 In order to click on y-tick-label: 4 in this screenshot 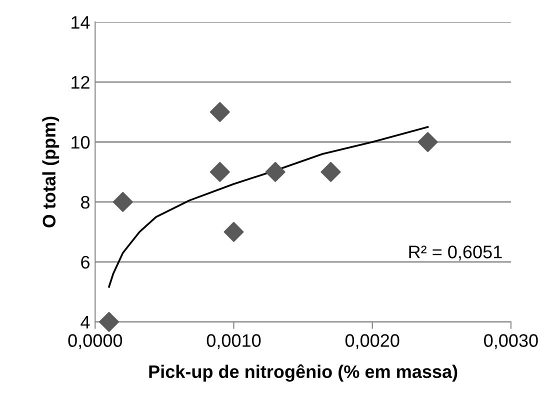, I will do `click(85, 322)`.